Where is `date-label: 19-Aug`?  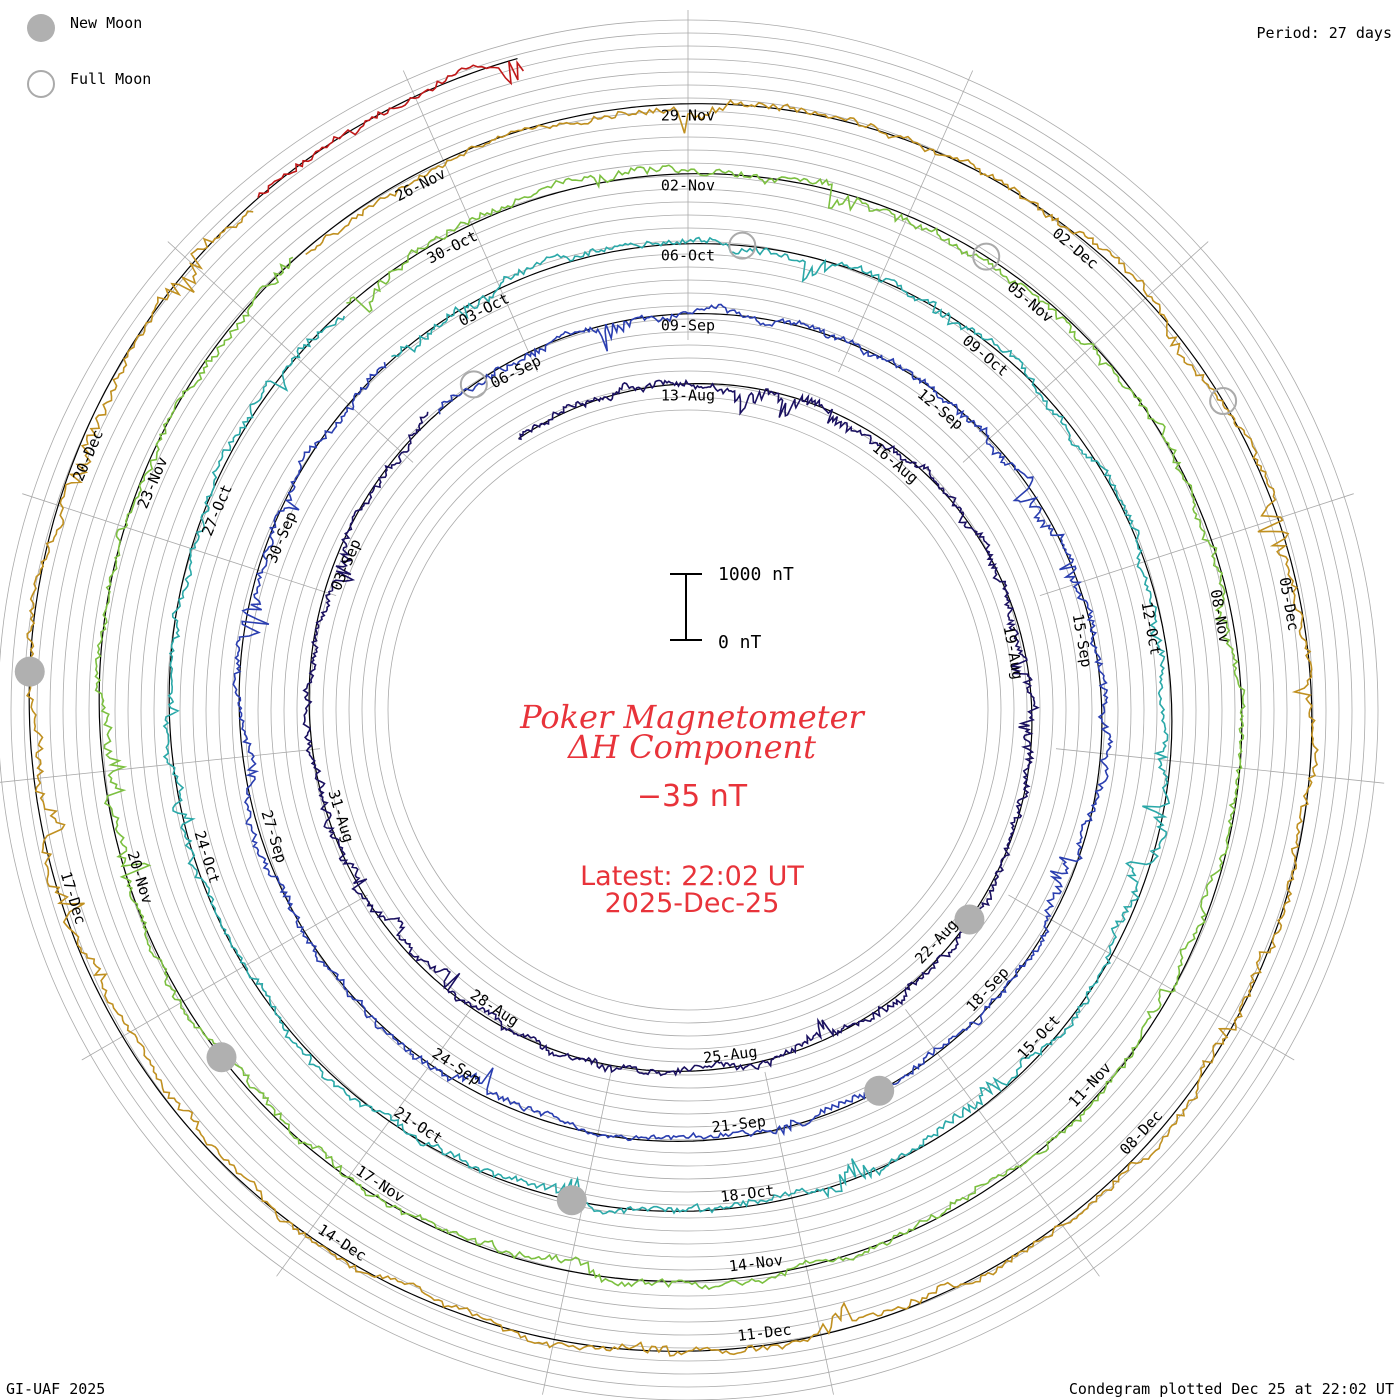 date-label: 19-Aug is located at coordinates (1013, 652).